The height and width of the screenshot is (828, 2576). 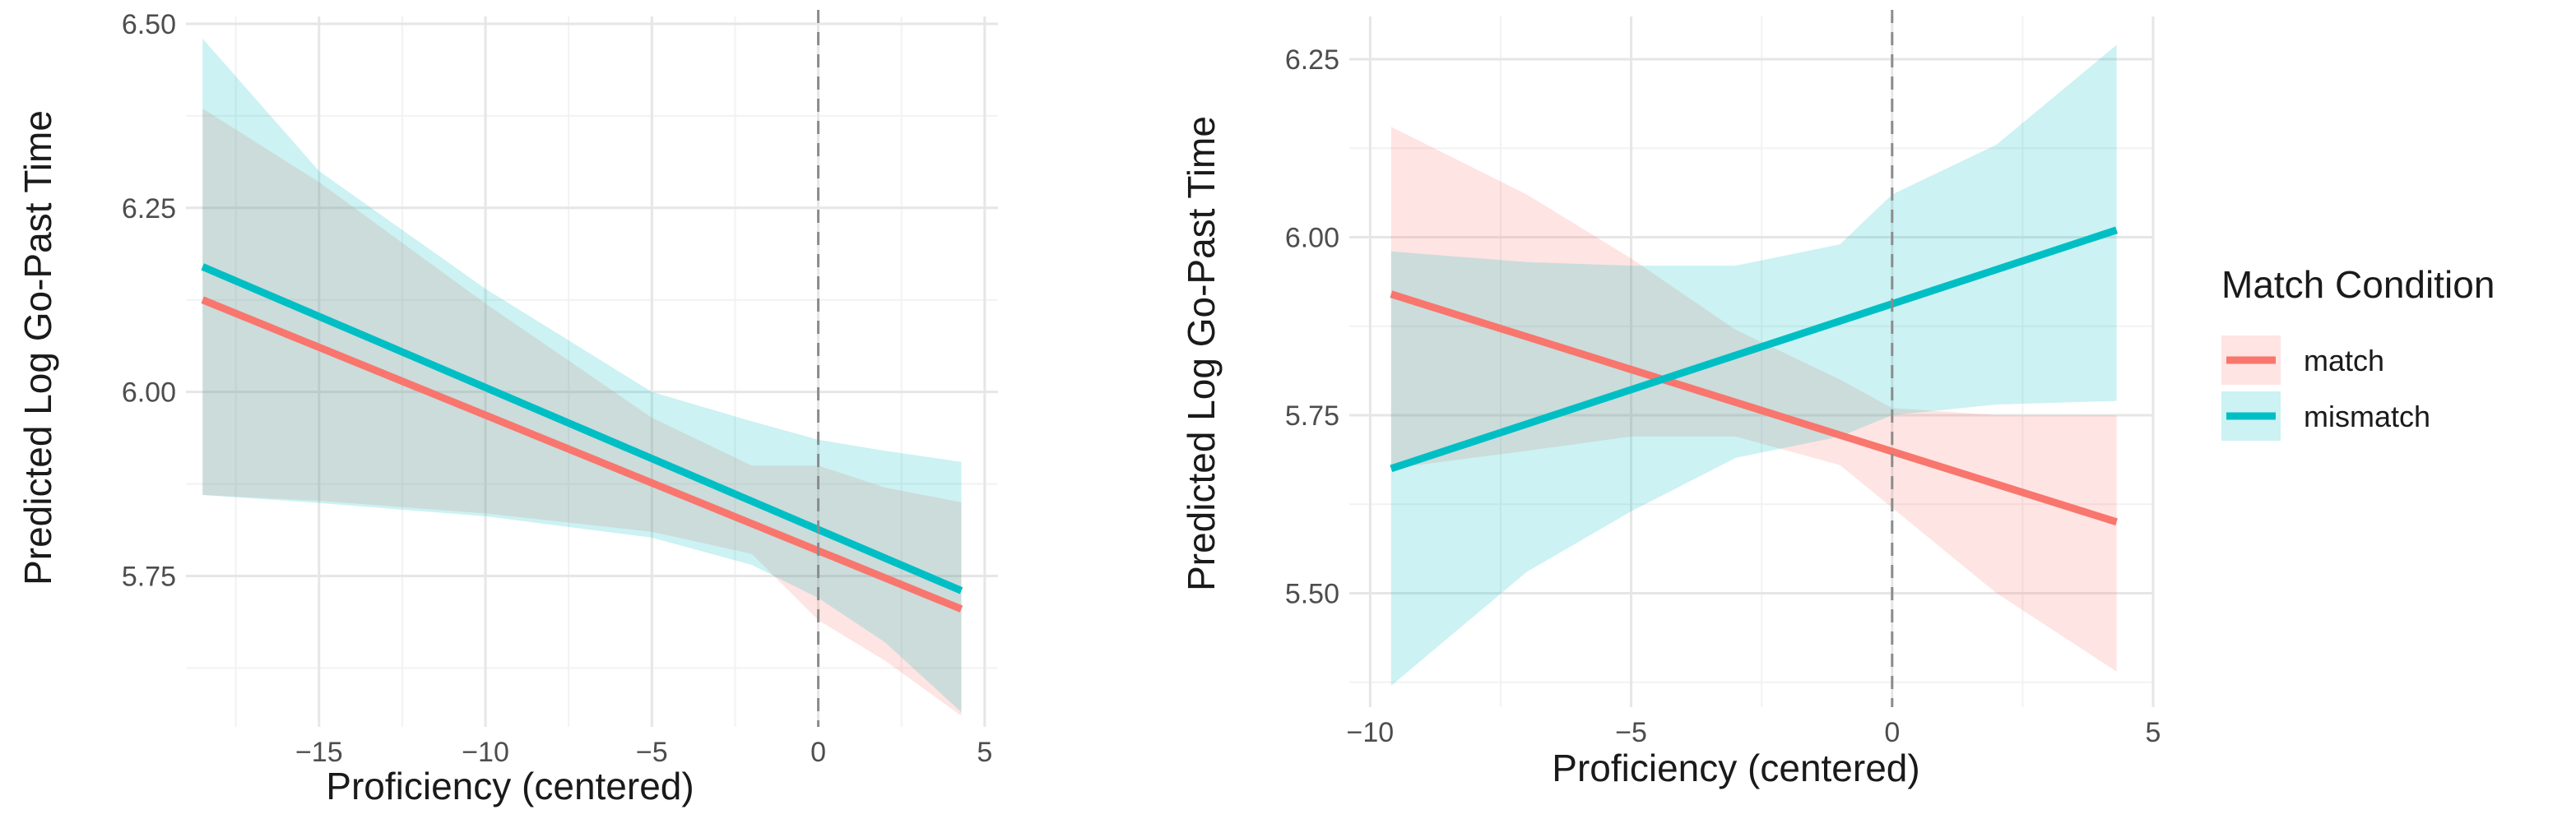 I want to click on legend-label-match: match, so click(x=2344, y=360).